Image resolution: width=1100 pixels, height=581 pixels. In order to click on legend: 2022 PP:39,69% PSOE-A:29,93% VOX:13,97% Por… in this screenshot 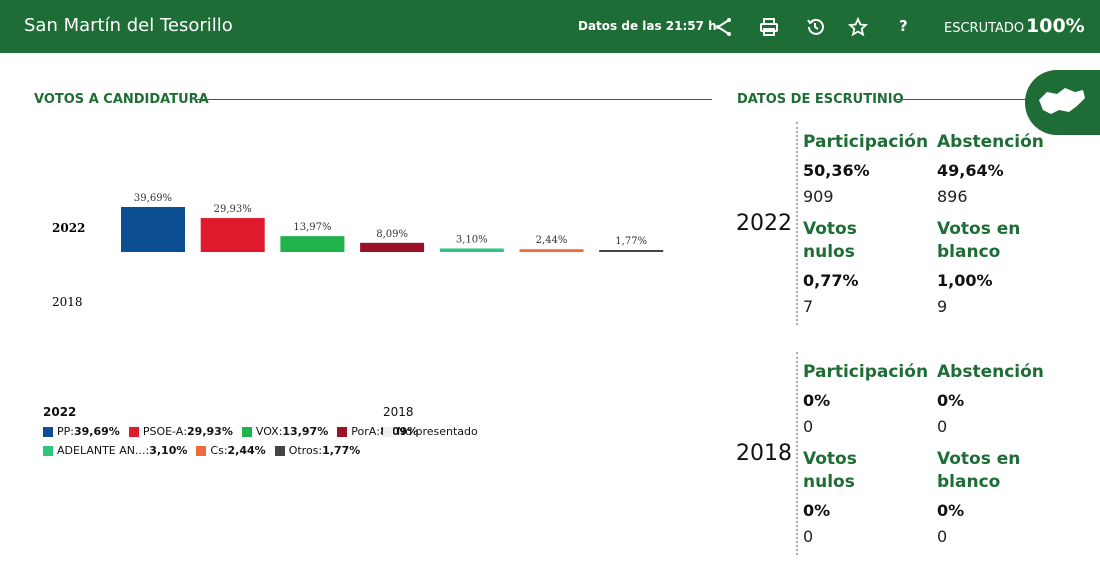, I will do `click(230, 431)`.